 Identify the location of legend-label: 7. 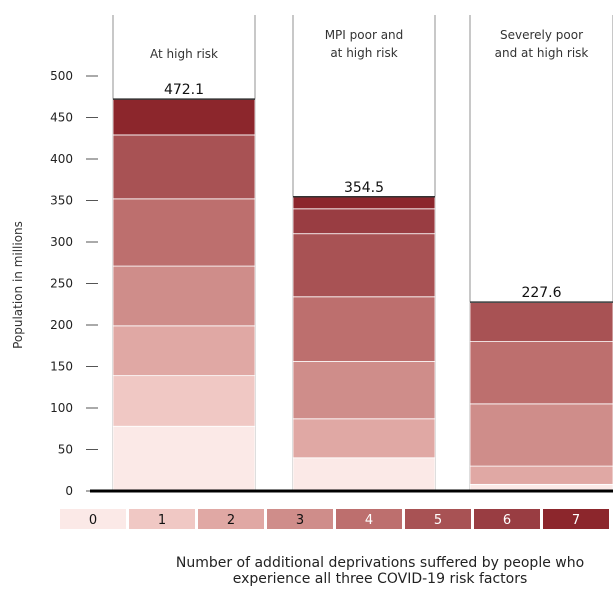
(576, 520).